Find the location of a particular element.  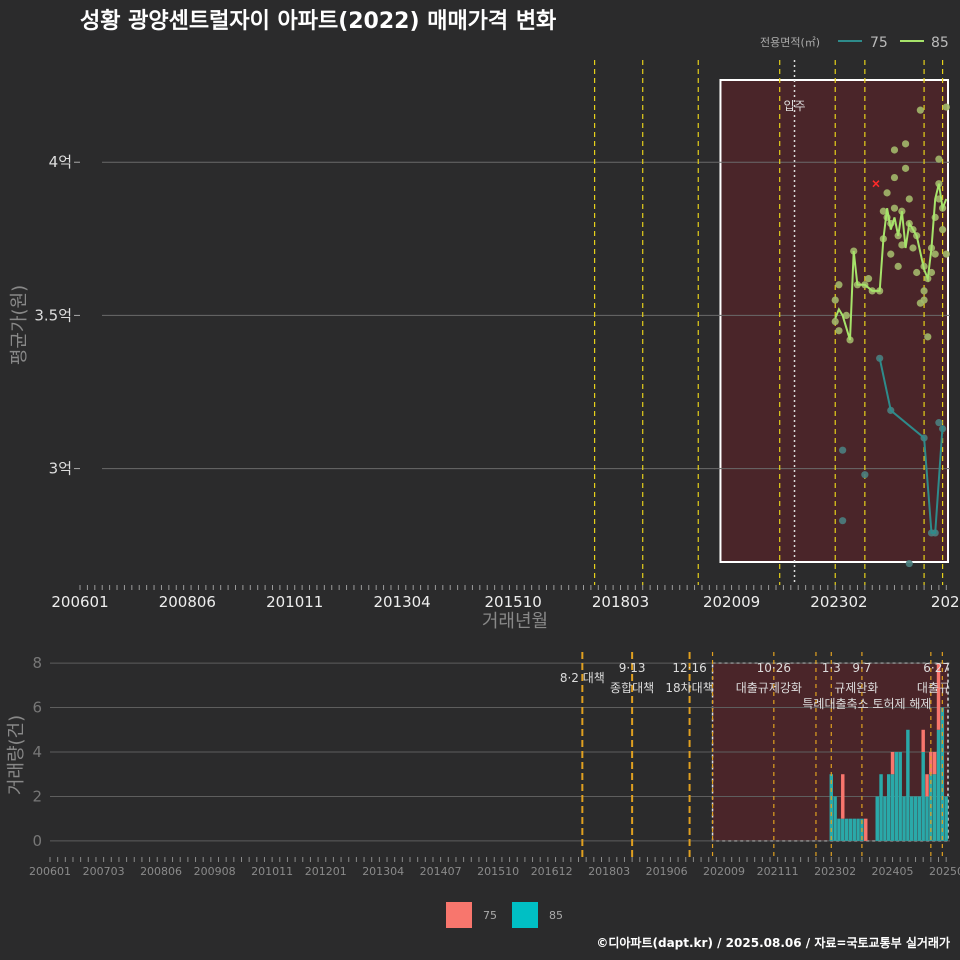

volume-x-tick-label: 201612 is located at coordinates (552, 871).